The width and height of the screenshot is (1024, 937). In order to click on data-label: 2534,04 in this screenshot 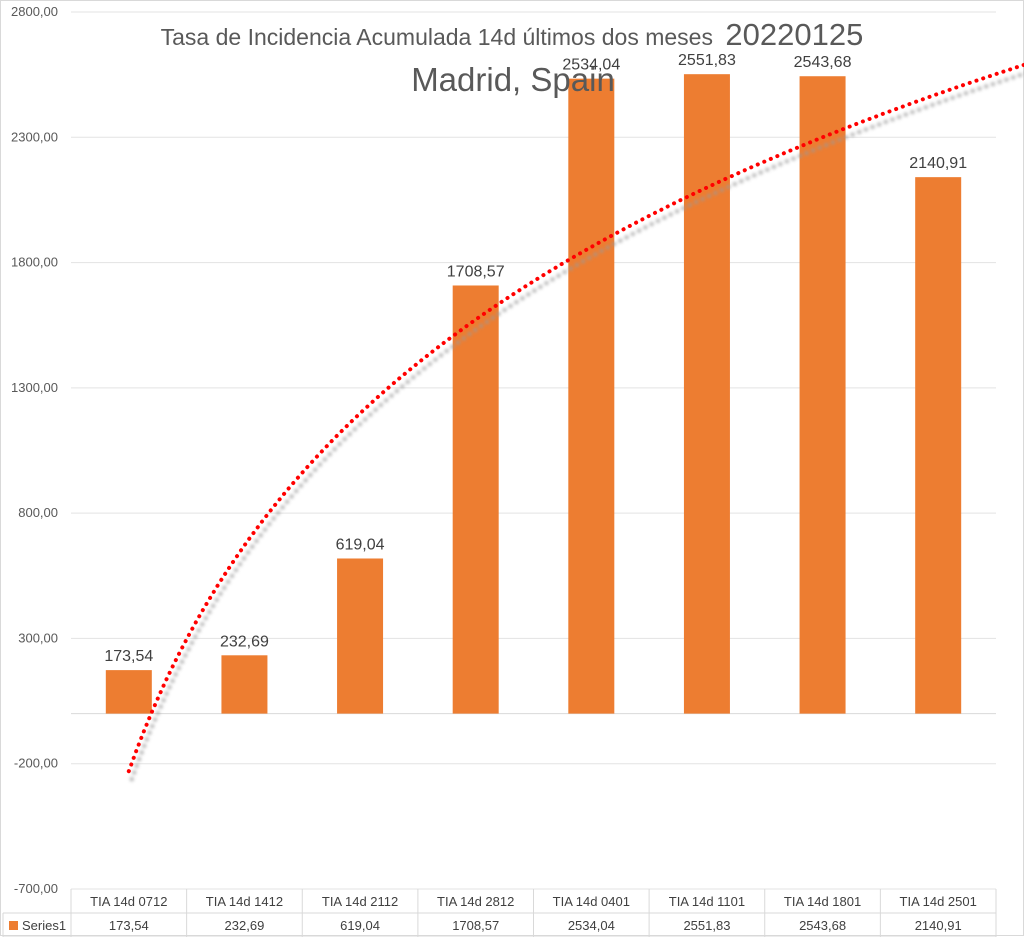, I will do `click(591, 65)`.